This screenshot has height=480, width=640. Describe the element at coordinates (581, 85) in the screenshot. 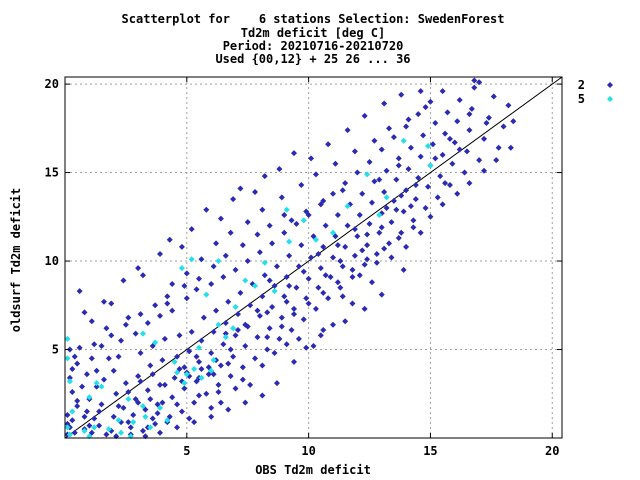

I see `legend-label-2: 2` at that location.